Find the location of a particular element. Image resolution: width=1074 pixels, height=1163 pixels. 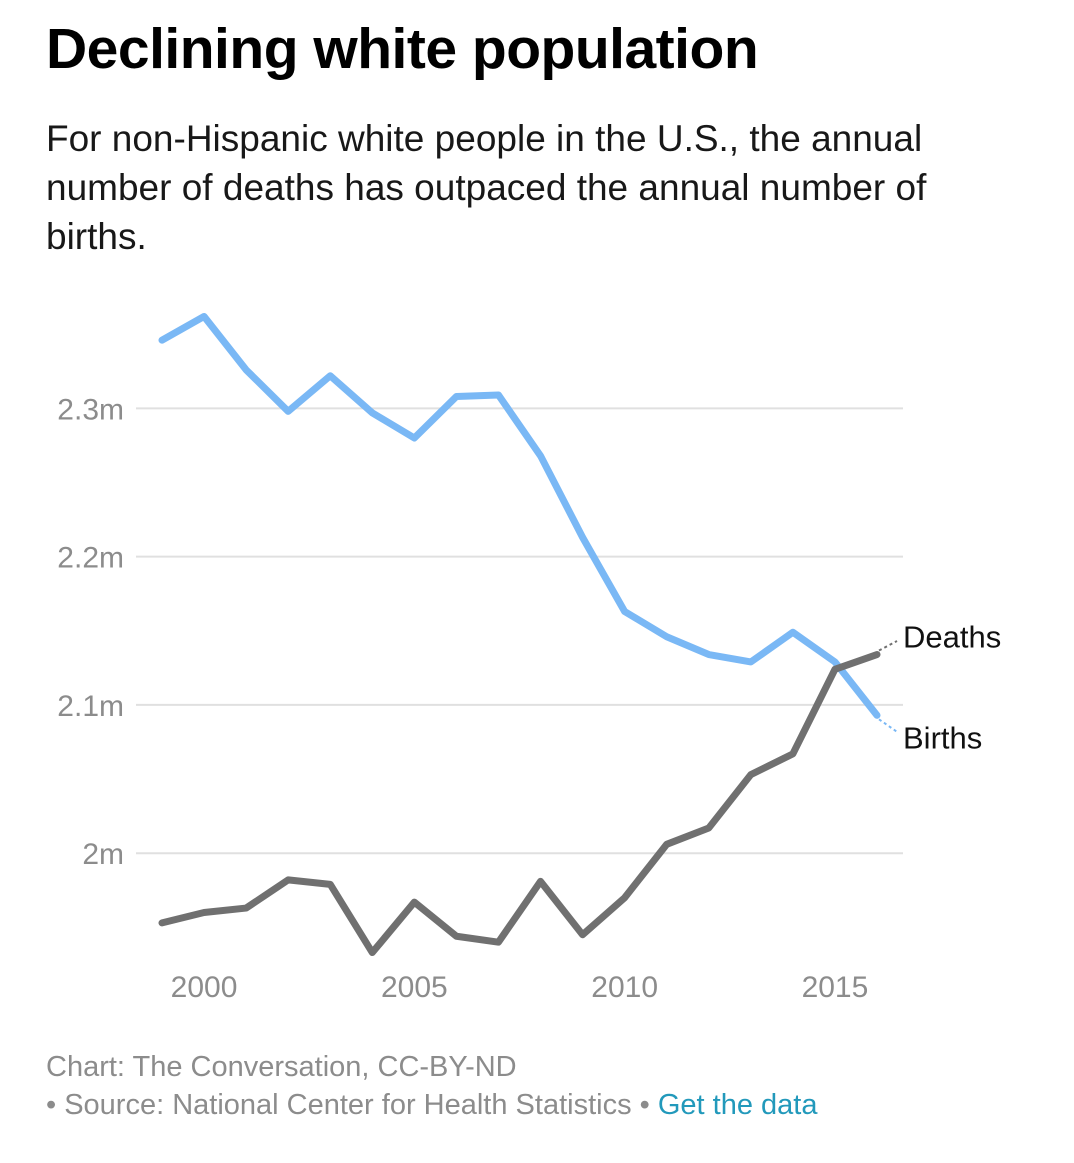

get-the-data-link: Get the data is located at coordinates (737, 1105).